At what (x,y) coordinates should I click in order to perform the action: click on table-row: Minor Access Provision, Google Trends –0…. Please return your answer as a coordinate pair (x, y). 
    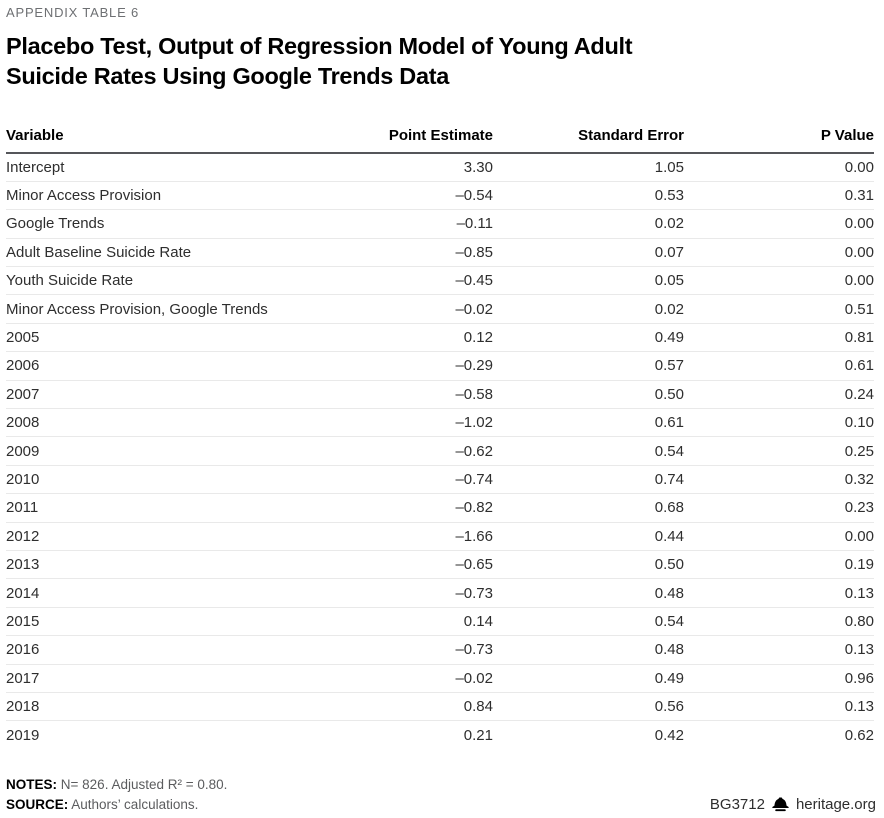
    Looking at the image, I should click on (440, 309).